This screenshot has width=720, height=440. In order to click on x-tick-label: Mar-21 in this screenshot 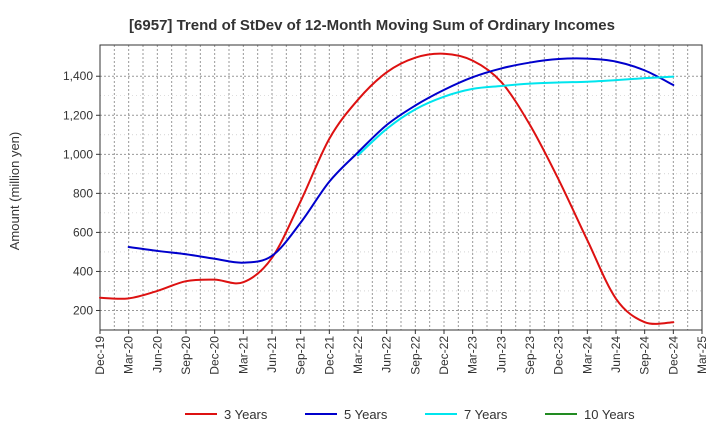, I will do `click(243, 355)`.